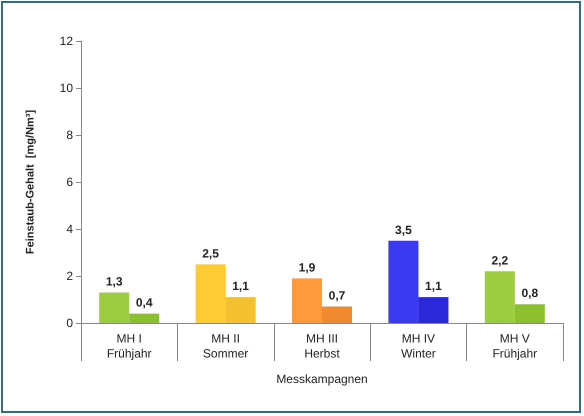 The height and width of the screenshot is (416, 584). What do you see at coordinates (129, 346) in the screenshot?
I see `x-tick-label: MH I Frühjahr` at bounding box center [129, 346].